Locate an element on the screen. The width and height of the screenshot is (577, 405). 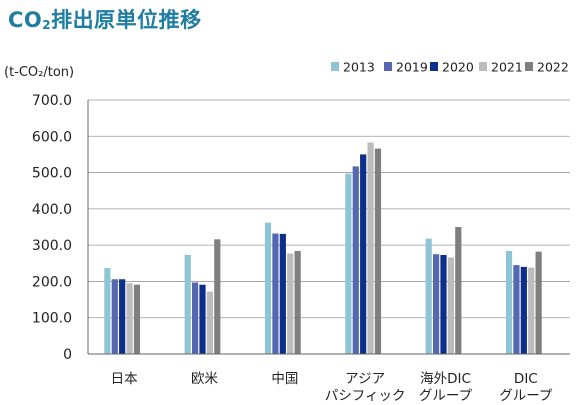
y-tick-label: 100.0 is located at coordinates (52, 319).